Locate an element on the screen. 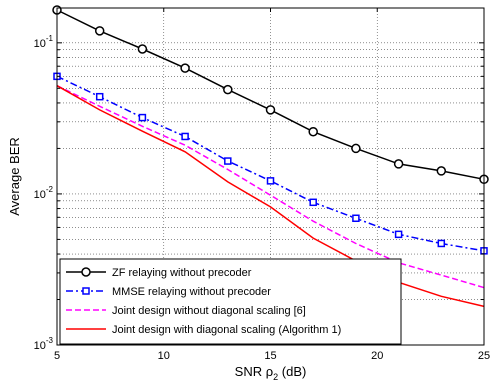  y-tick-label: 10⁻¹ is located at coordinates (44, 42).